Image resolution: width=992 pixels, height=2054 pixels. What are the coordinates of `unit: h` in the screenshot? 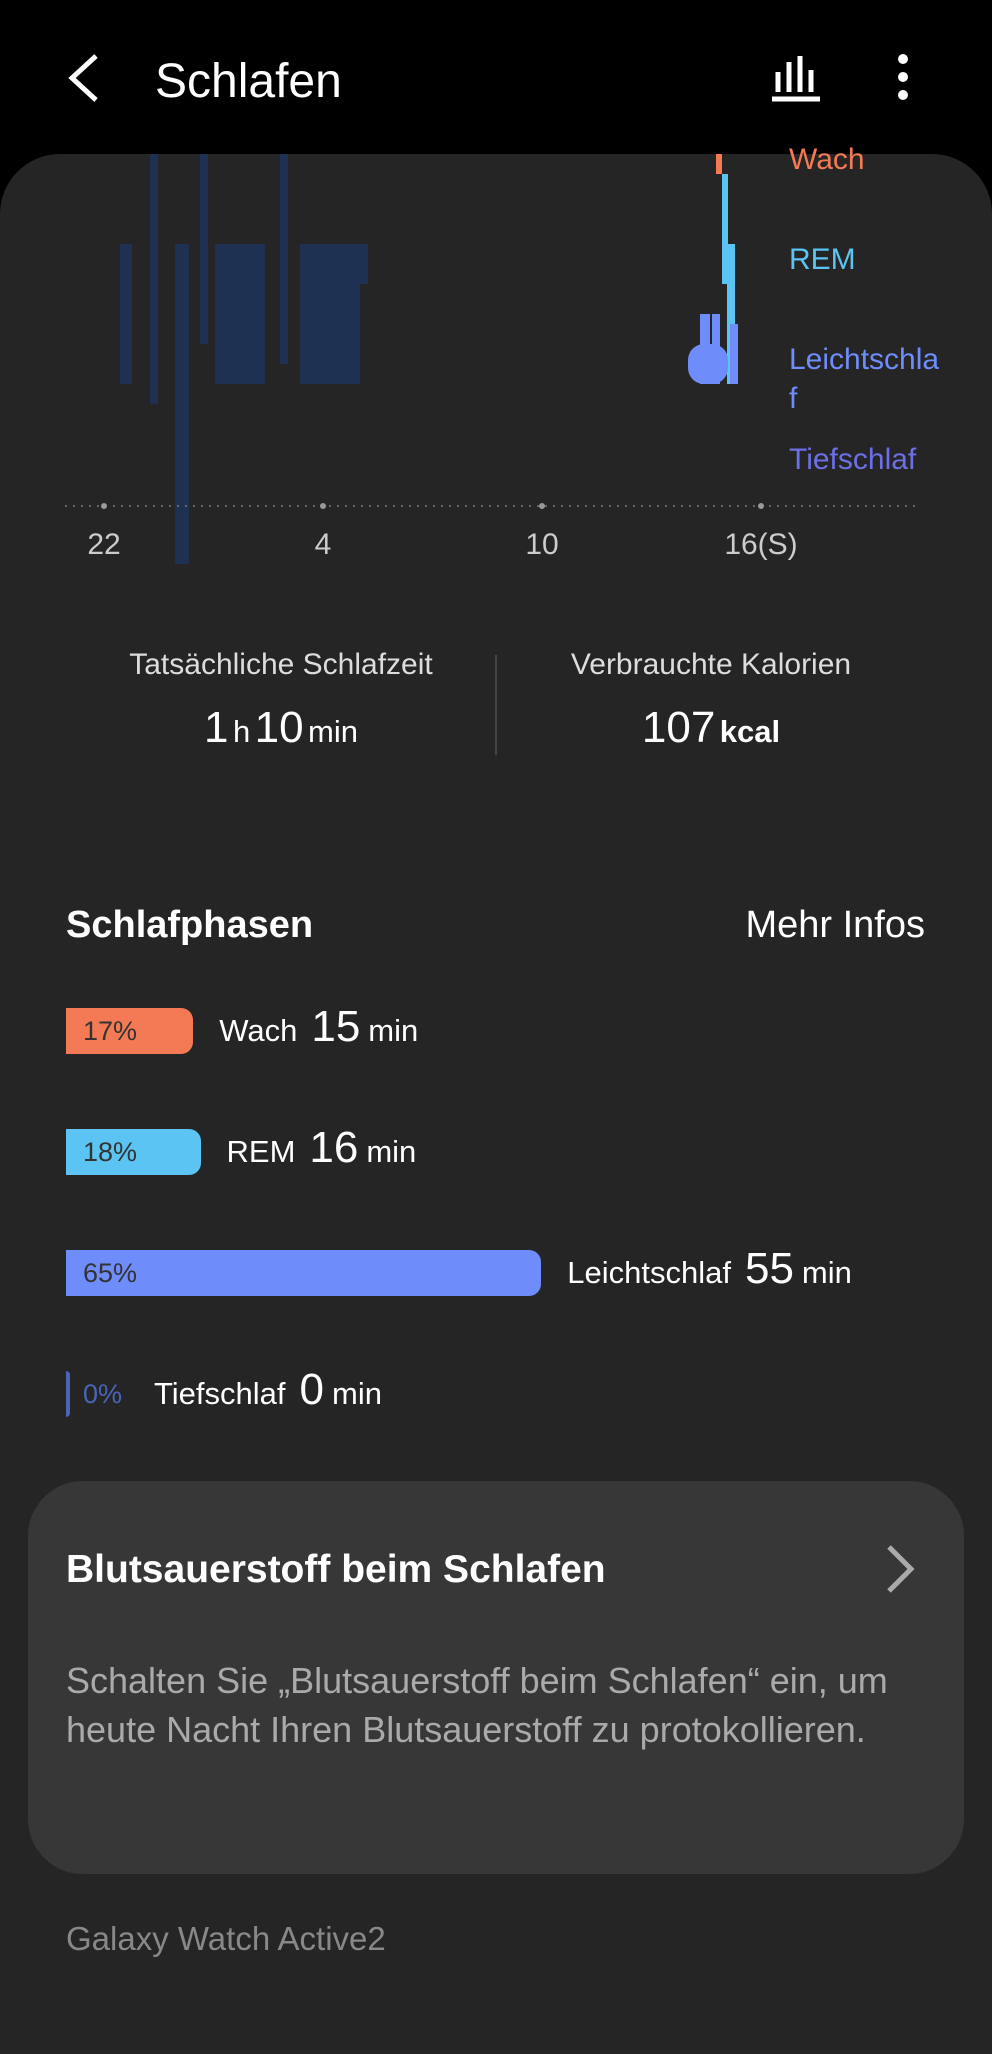 It's located at (241, 731).